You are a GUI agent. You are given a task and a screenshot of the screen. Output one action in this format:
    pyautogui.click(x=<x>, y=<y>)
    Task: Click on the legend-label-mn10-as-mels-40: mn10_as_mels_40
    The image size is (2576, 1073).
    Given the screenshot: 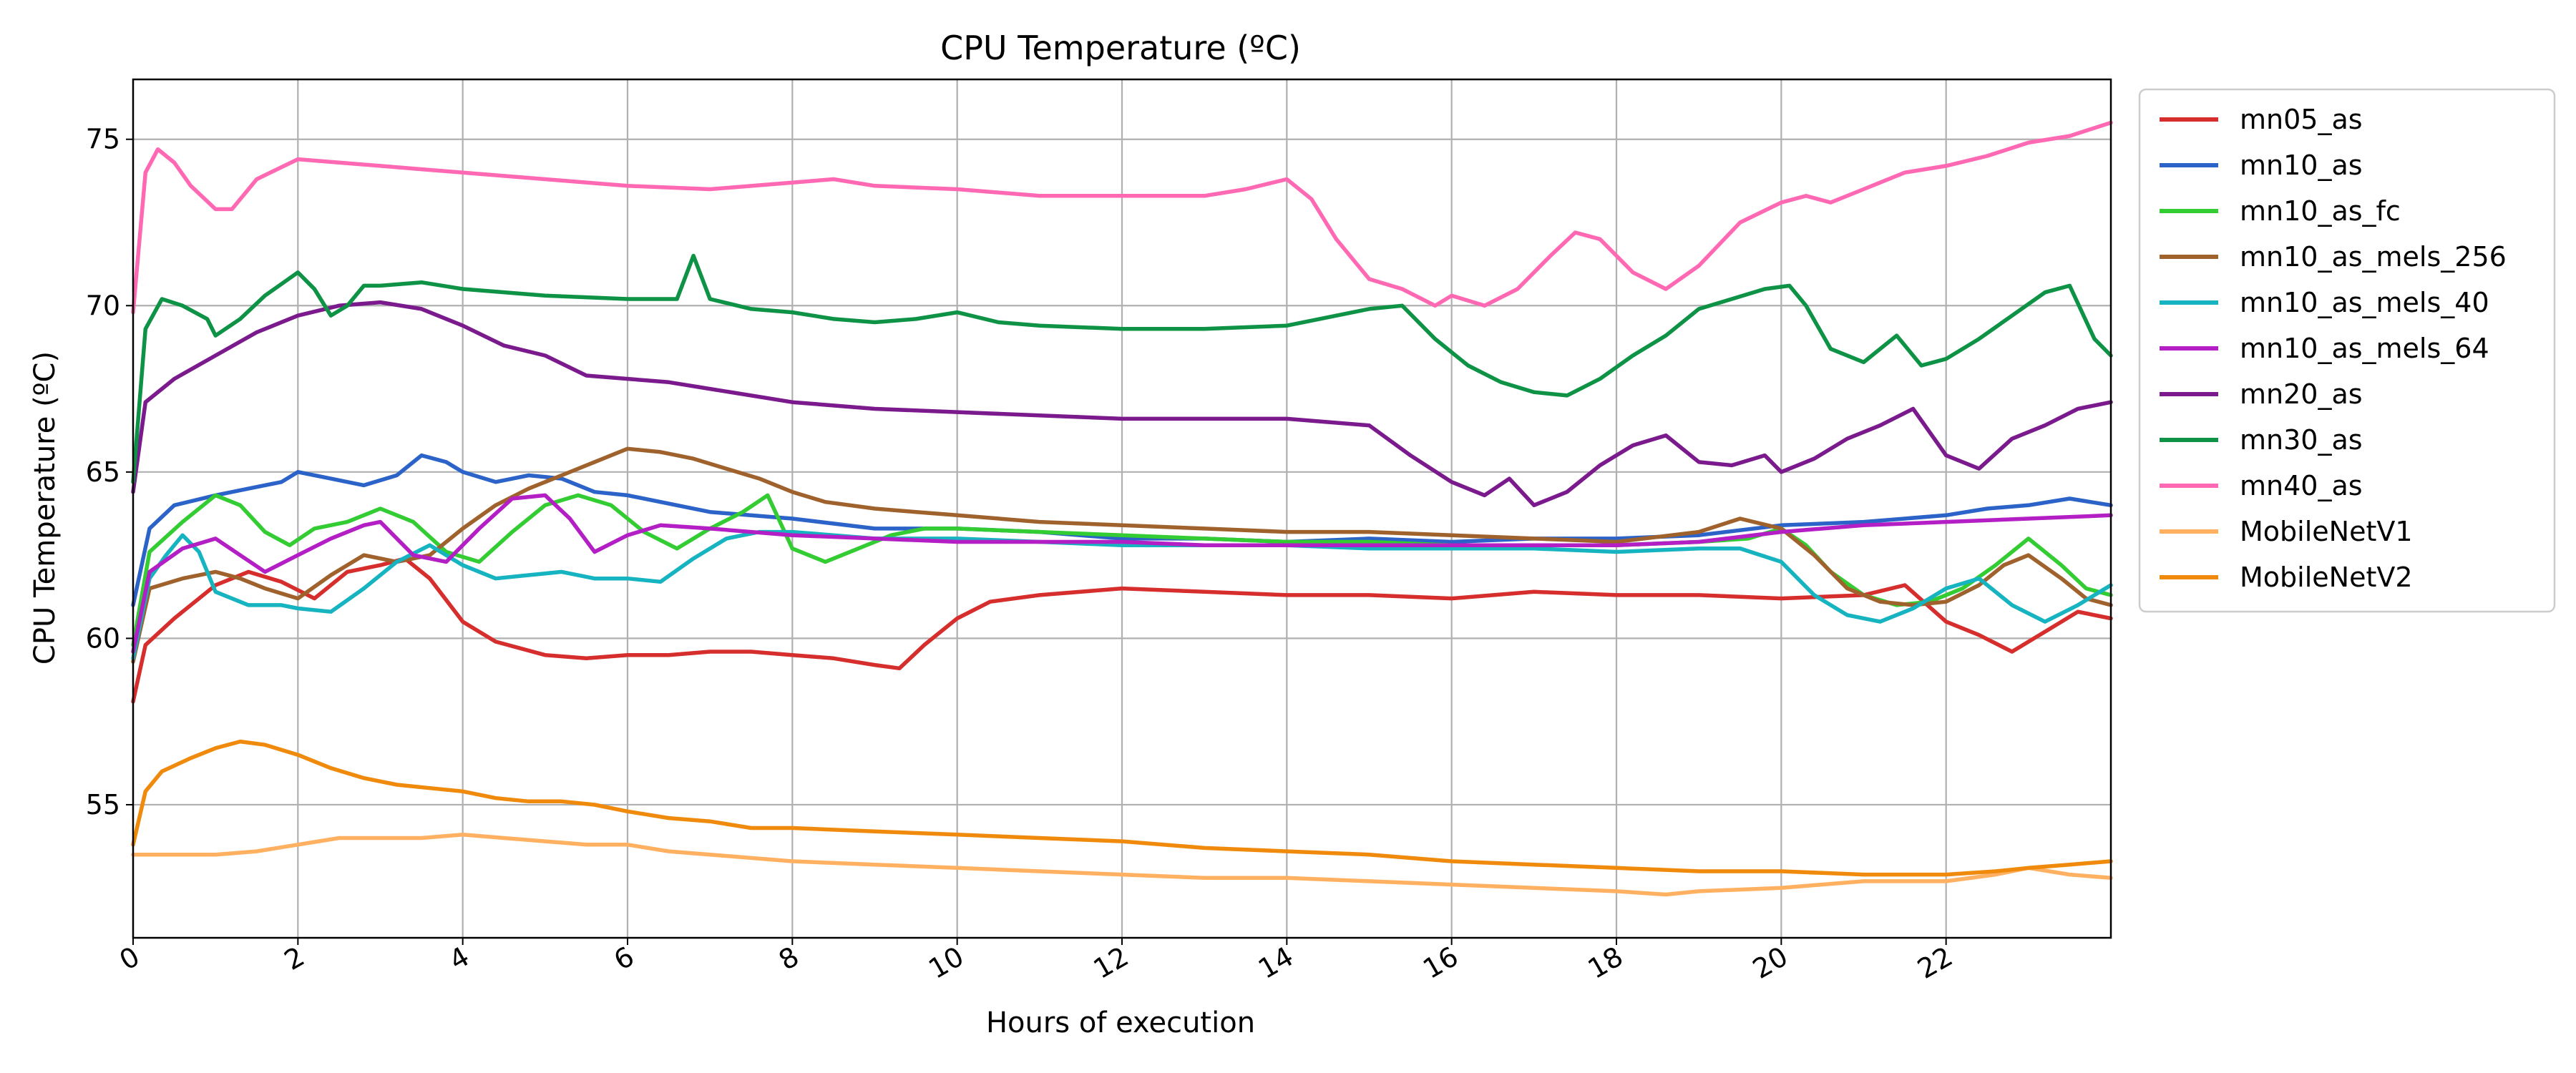 What is the action you would take?
    pyautogui.click(x=2364, y=302)
    